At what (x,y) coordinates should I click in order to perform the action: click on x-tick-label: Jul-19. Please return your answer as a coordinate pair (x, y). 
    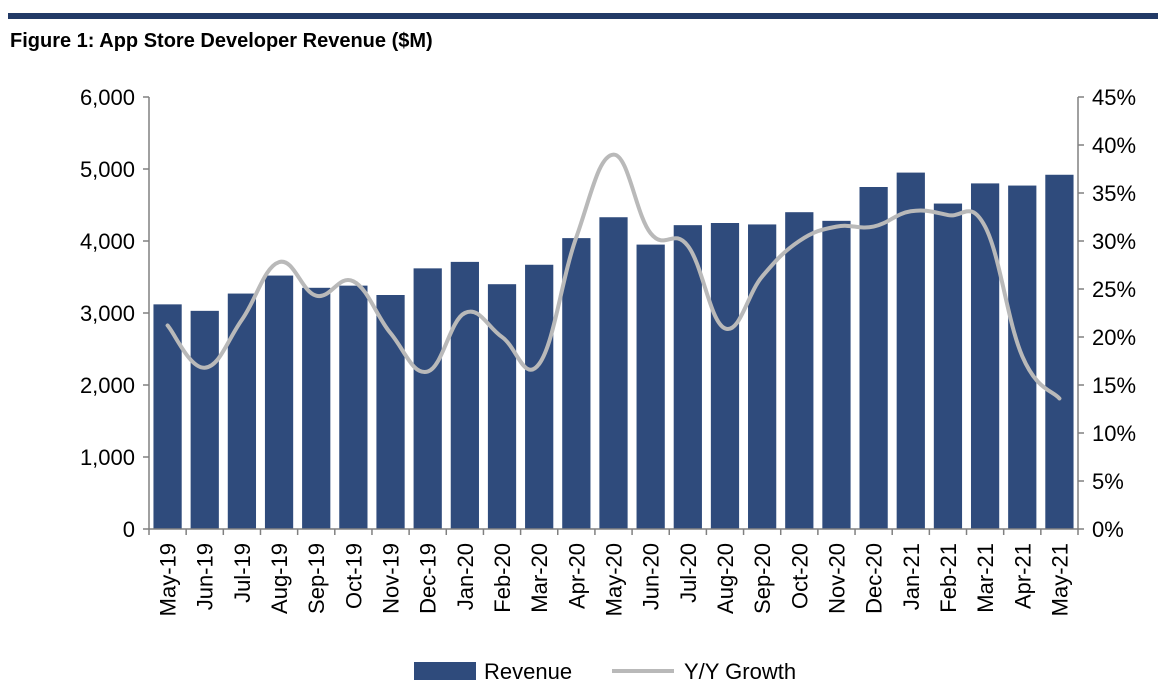
    Looking at the image, I should click on (242, 573).